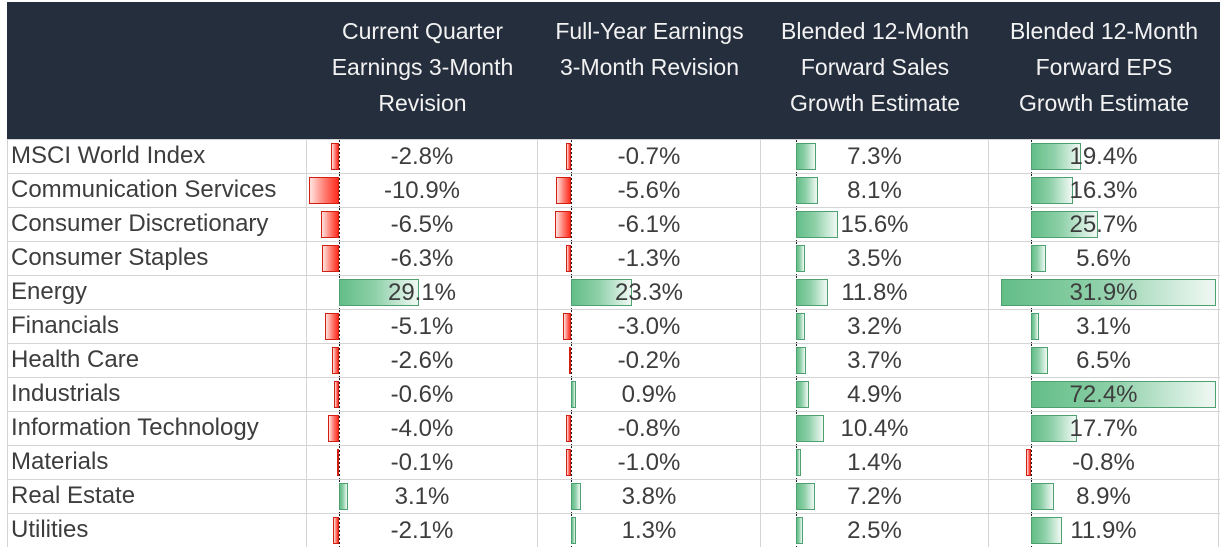 This screenshot has height=547, width=1228. I want to click on data-cell: -0.2%, so click(649, 360).